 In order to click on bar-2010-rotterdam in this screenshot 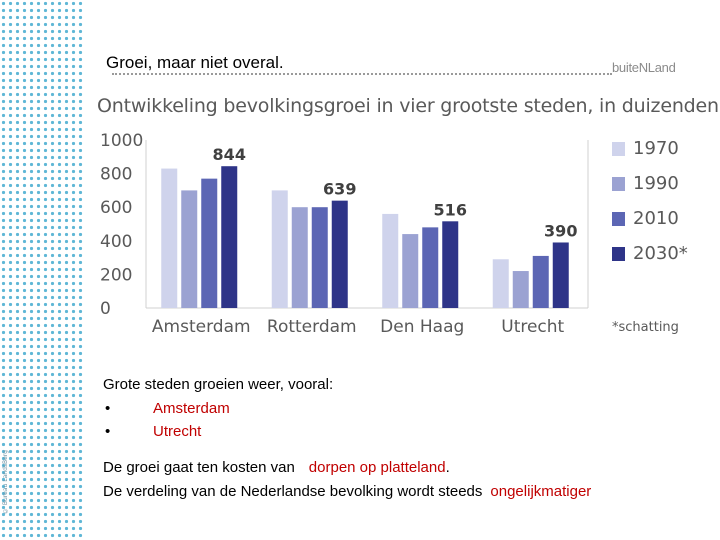, I will do `click(319, 257)`.